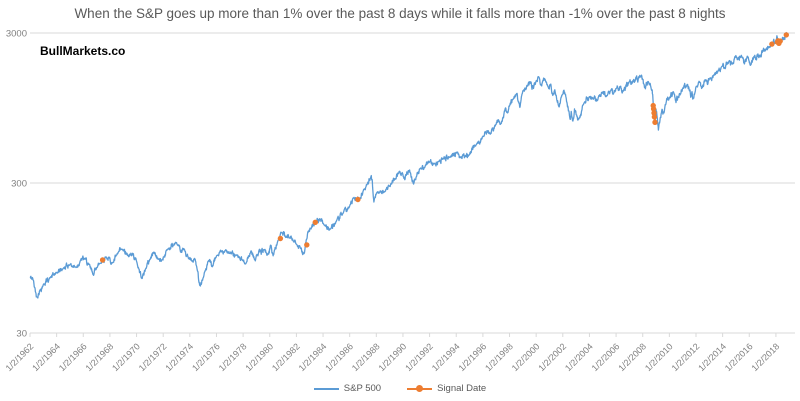 The image size is (800, 401). What do you see at coordinates (99, 357) in the screenshot?
I see `svg-text: 1/2/1968` at bounding box center [99, 357].